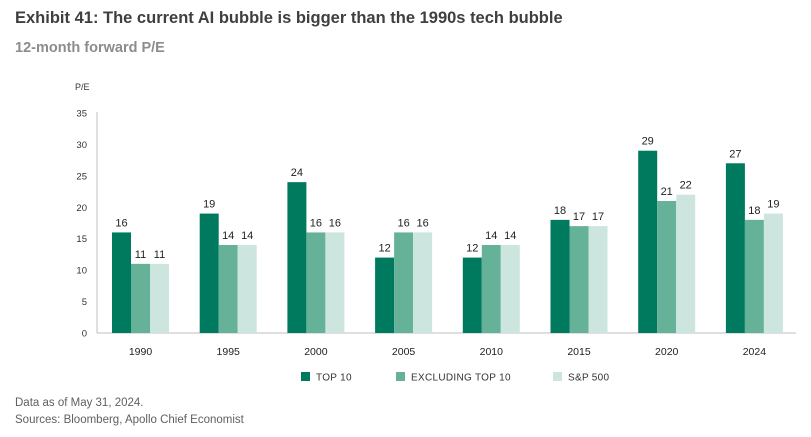  I want to click on y-tick-label: 35, so click(81, 114).